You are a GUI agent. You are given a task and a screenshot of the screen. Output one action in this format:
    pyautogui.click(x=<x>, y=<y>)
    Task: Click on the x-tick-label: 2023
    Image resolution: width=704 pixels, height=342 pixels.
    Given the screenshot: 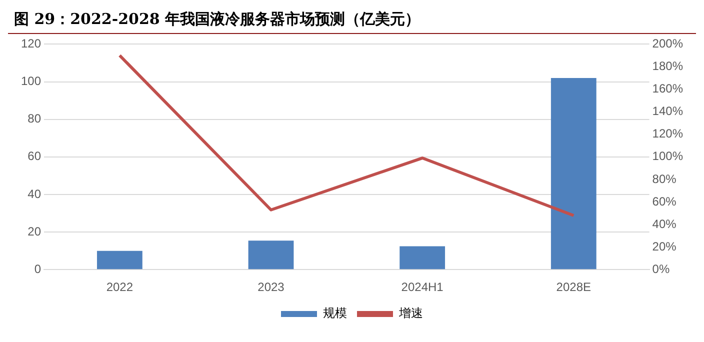 What is the action you would take?
    pyautogui.click(x=271, y=287)
    